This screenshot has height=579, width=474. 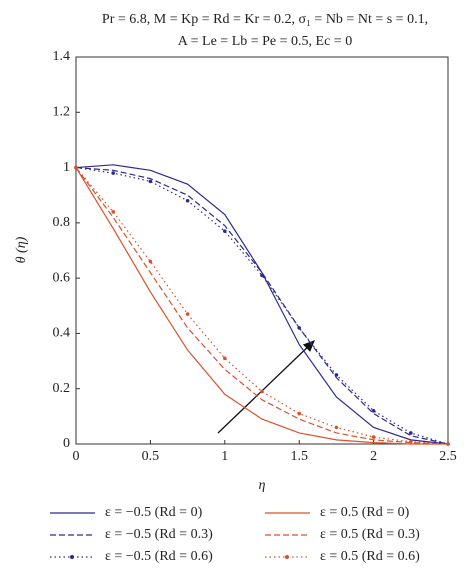 I want to click on y-tick-label: 0.2, so click(x=62, y=388).